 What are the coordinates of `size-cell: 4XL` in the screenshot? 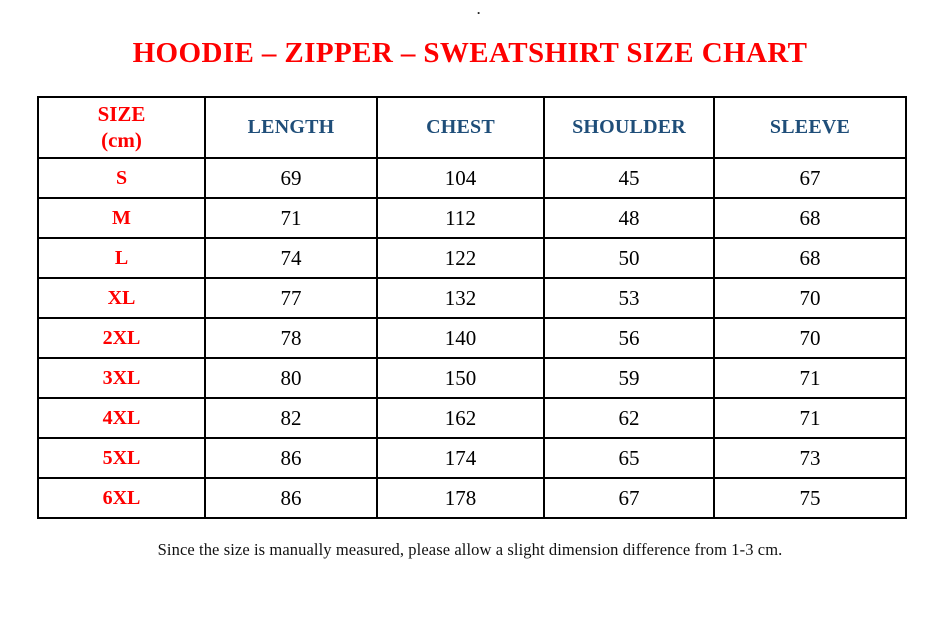 It's located at (121, 418).